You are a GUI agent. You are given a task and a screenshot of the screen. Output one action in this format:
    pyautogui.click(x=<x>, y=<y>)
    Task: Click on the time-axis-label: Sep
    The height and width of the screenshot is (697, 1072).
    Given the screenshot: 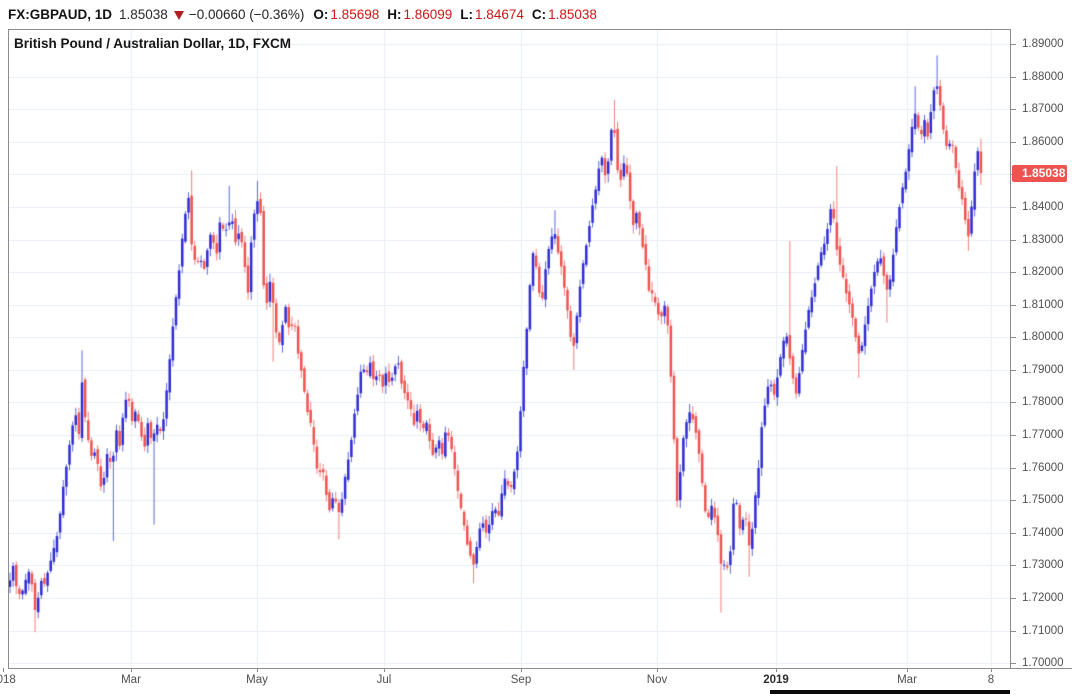 What is the action you would take?
    pyautogui.click(x=521, y=680)
    